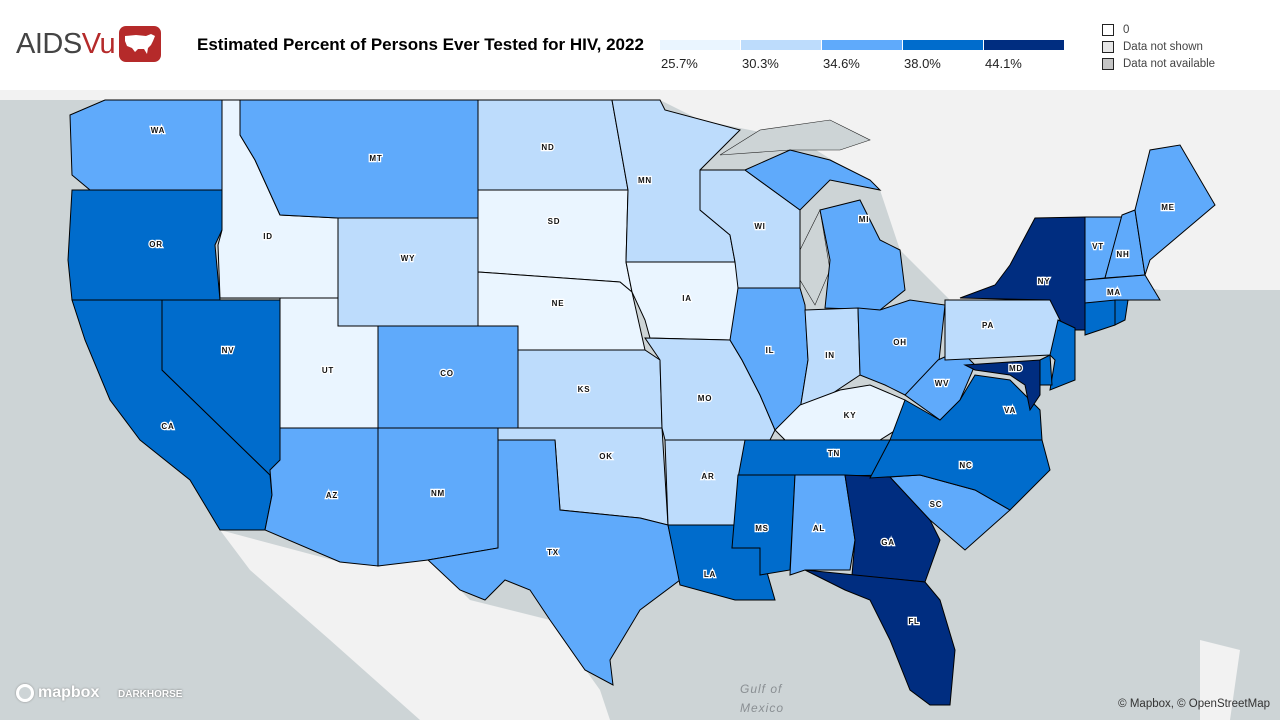 The image size is (1280, 720). I want to click on state-ct, so click(1100, 317).